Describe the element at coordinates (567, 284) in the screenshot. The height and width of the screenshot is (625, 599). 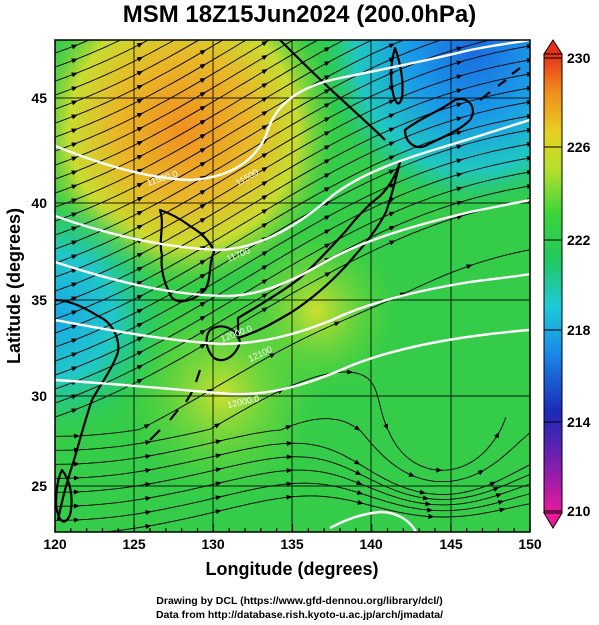
I see `colorbar: 230 226 222 218 214 210` at that location.